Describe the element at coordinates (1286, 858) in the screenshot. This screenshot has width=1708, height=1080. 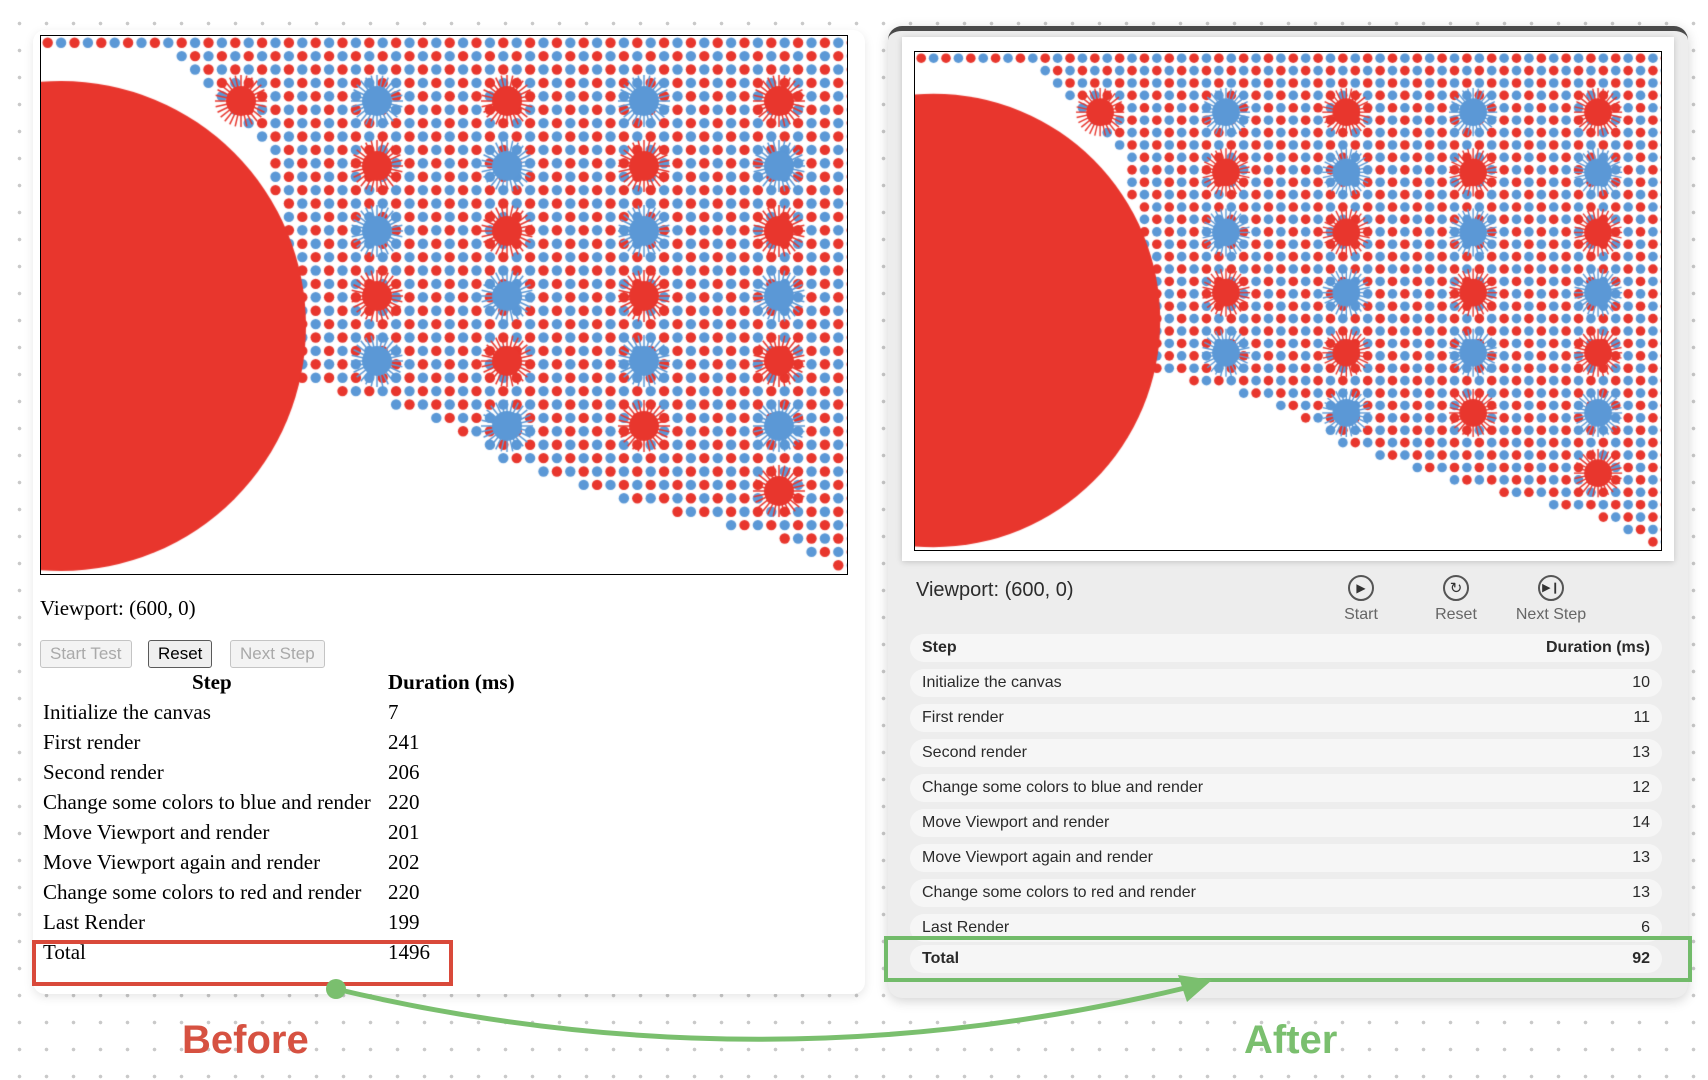
I see `table-row: Move Viewport again and render 13` at that location.